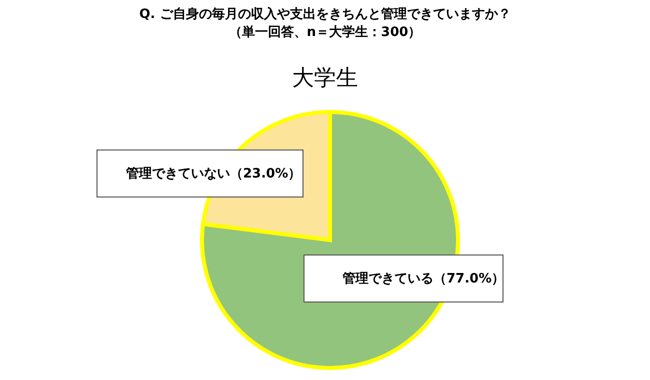 This screenshot has height=380, width=650. I want to click on chart-subtitle: （単一回答、n＝大学生：300）, so click(325, 32).